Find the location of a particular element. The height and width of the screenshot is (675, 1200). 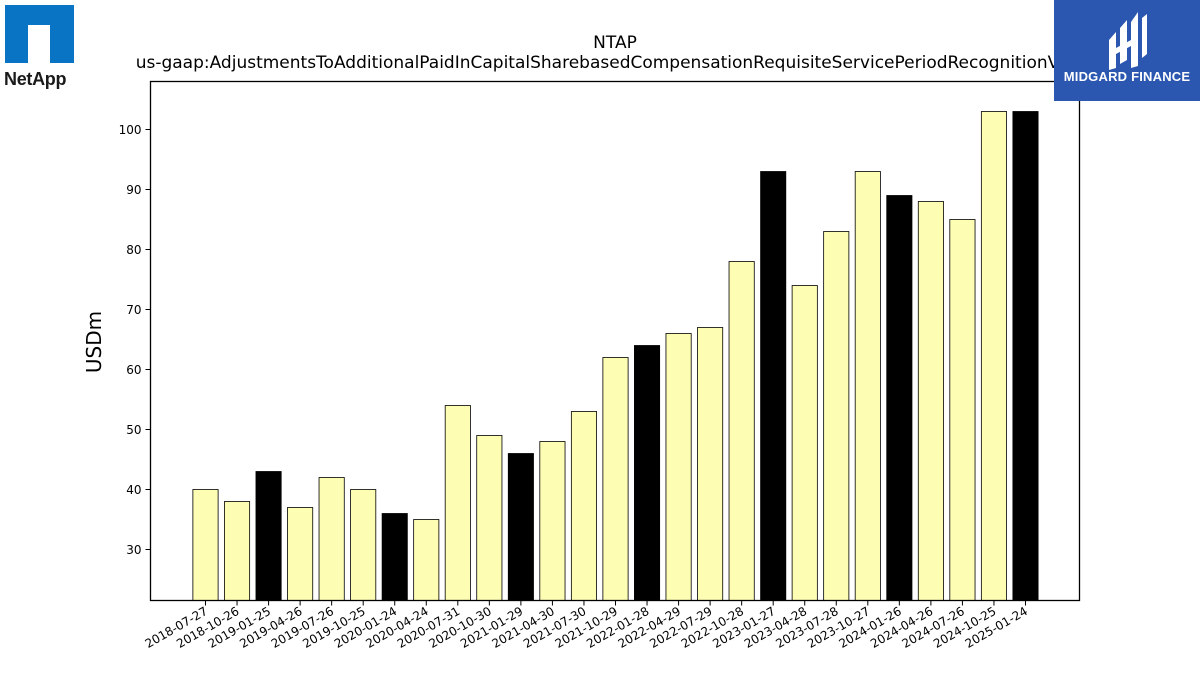

y-axis: 30 40 50 60 70 80 90 100 is located at coordinates (135, 340).